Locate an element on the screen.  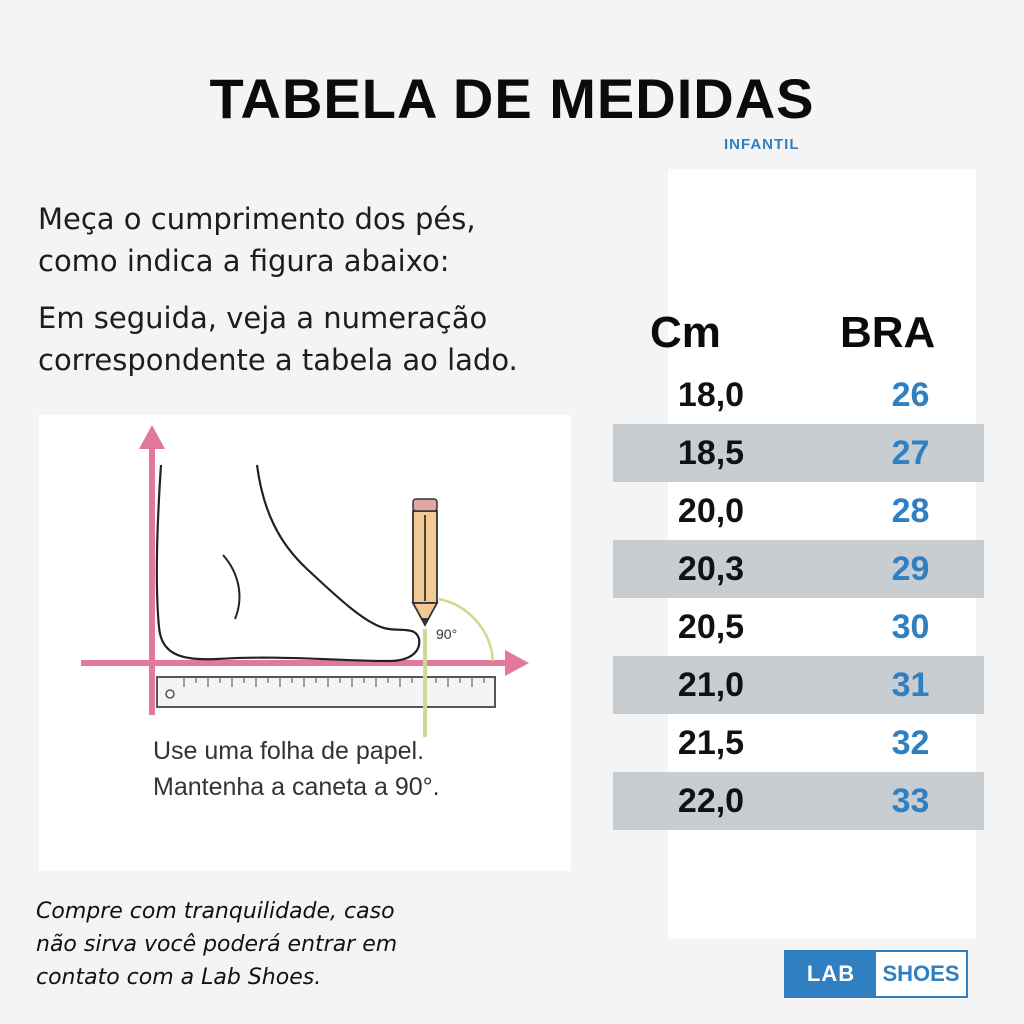
instruction-line: como indica a figura abaixo: is located at coordinates (244, 261).